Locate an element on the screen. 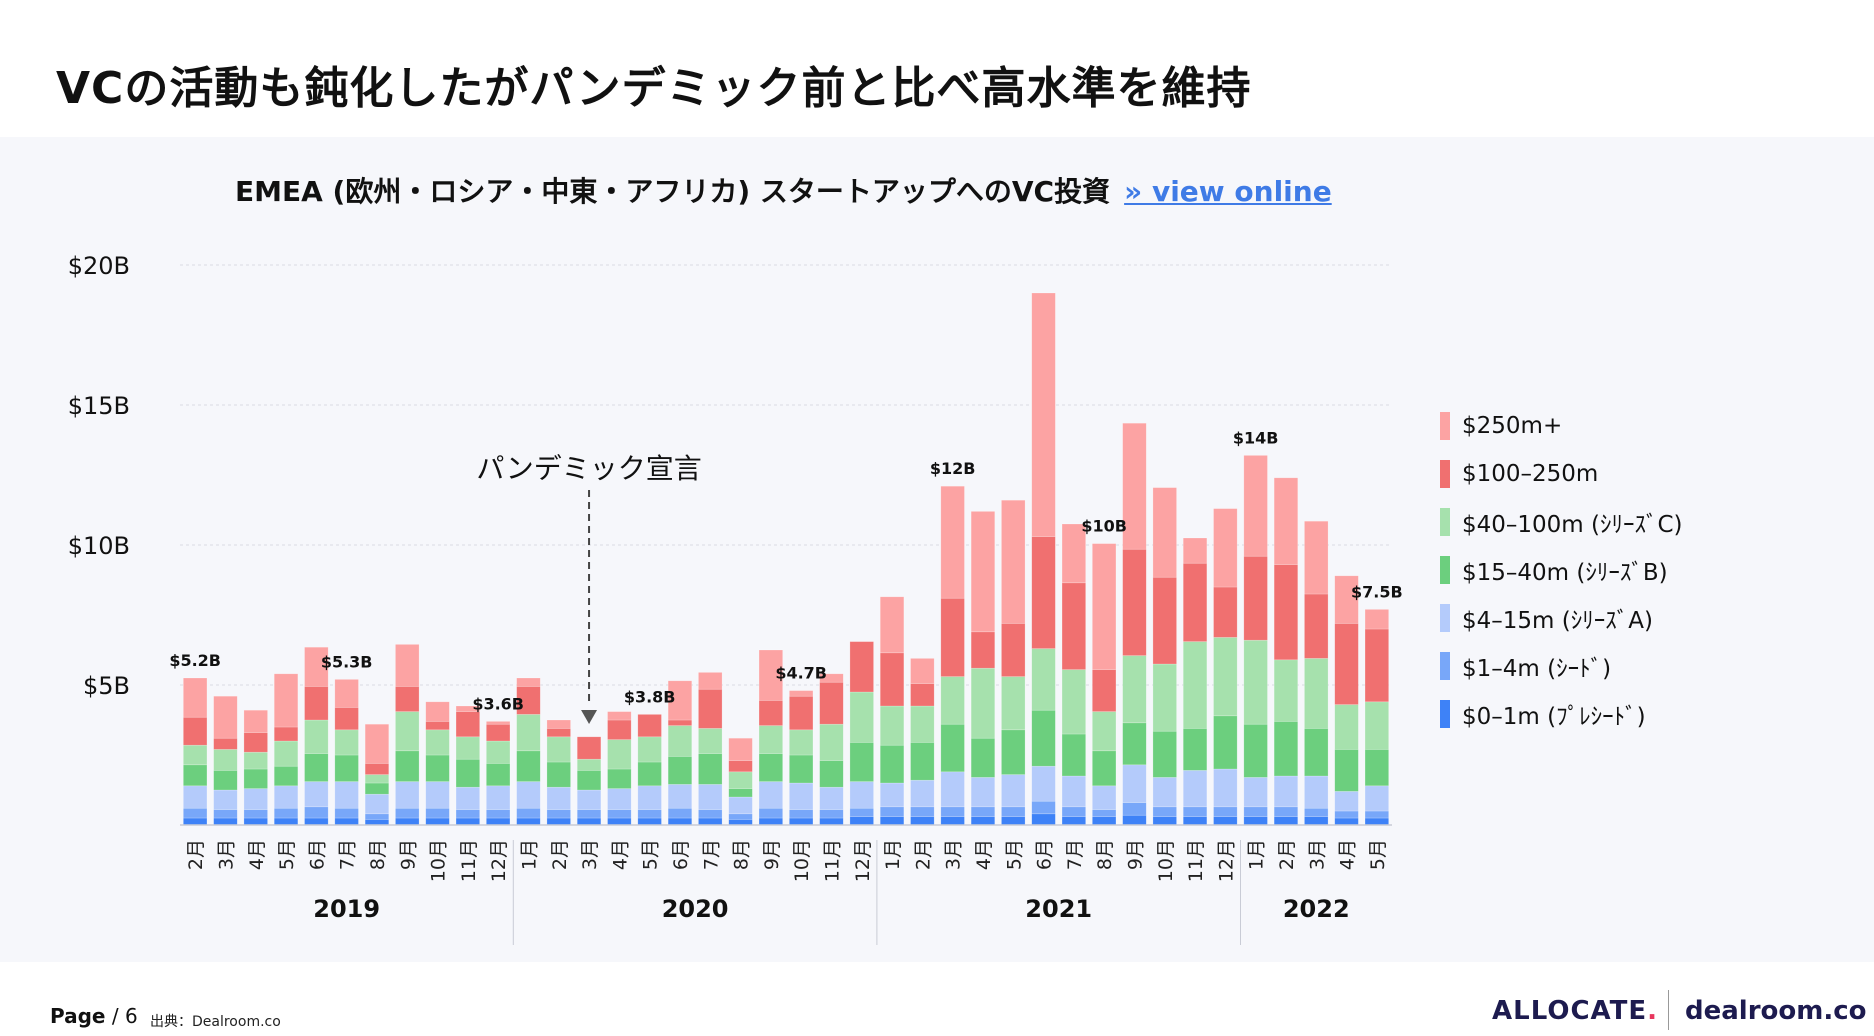  view-online-link: » view online is located at coordinates (1228, 191).